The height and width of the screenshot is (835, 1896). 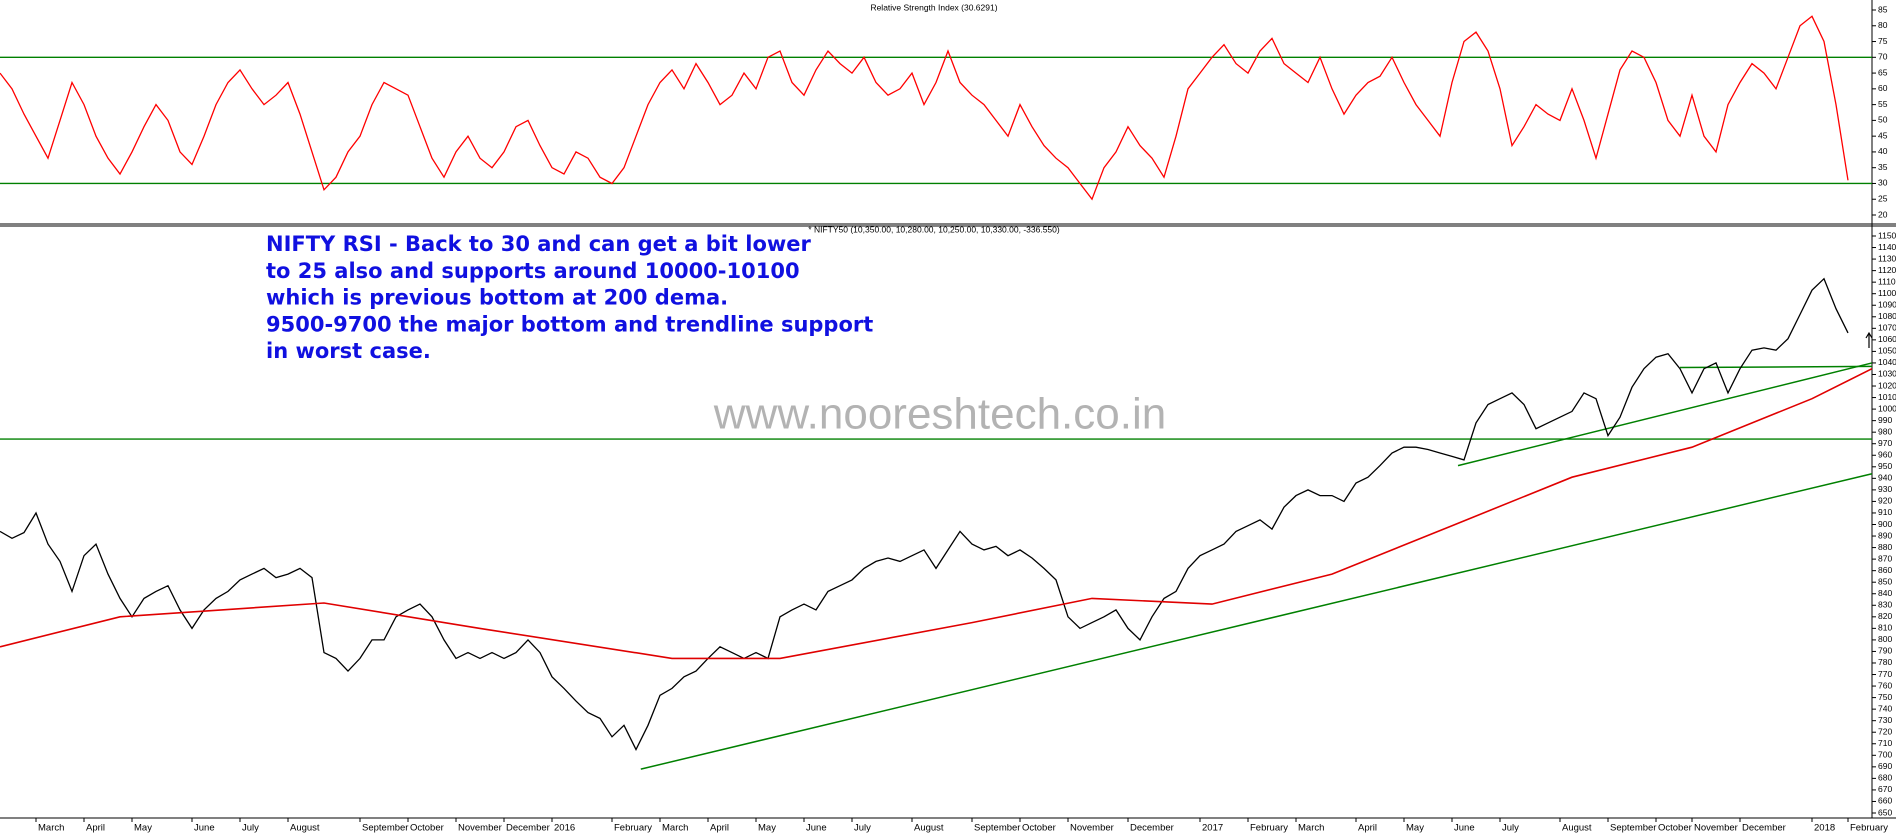 What do you see at coordinates (1885, 605) in the screenshot?
I see `y-tick-label: 830` at bounding box center [1885, 605].